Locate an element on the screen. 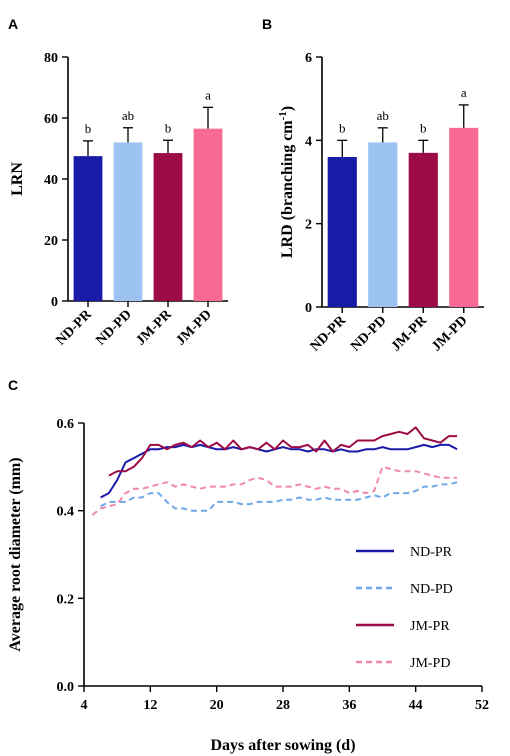 The height and width of the screenshot is (756, 510). panel-letter-b: B is located at coordinates (267, 24).